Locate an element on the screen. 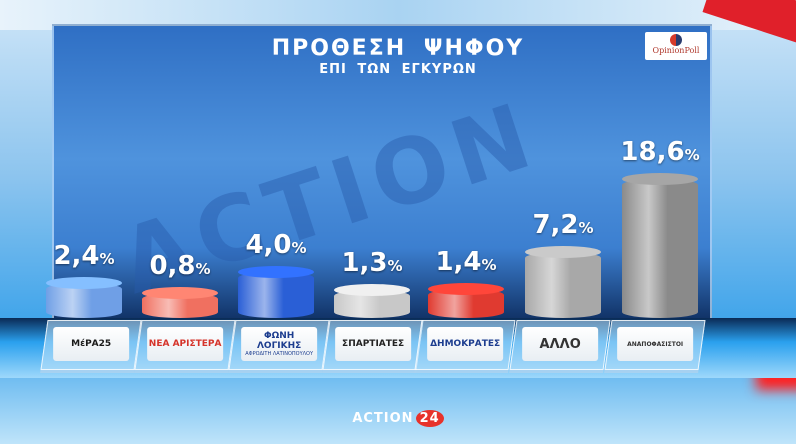  data-label: 18,6% is located at coordinates (660, 152).